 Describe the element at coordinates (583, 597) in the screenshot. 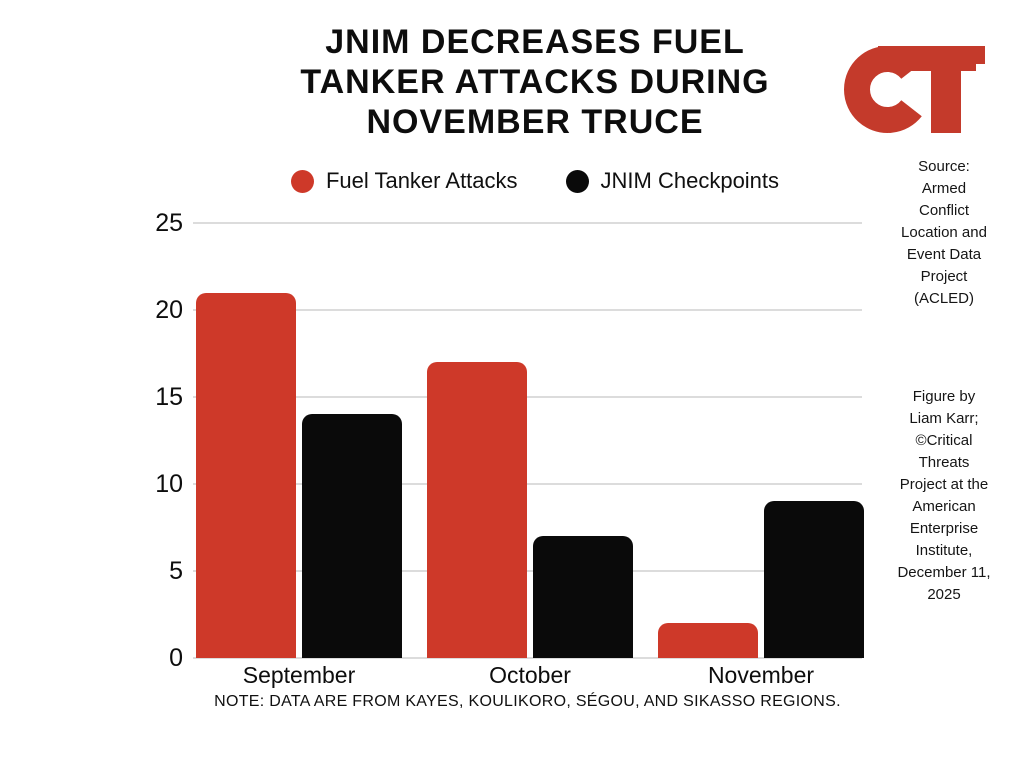

I see `bar-jnim-checkpoints-october` at that location.